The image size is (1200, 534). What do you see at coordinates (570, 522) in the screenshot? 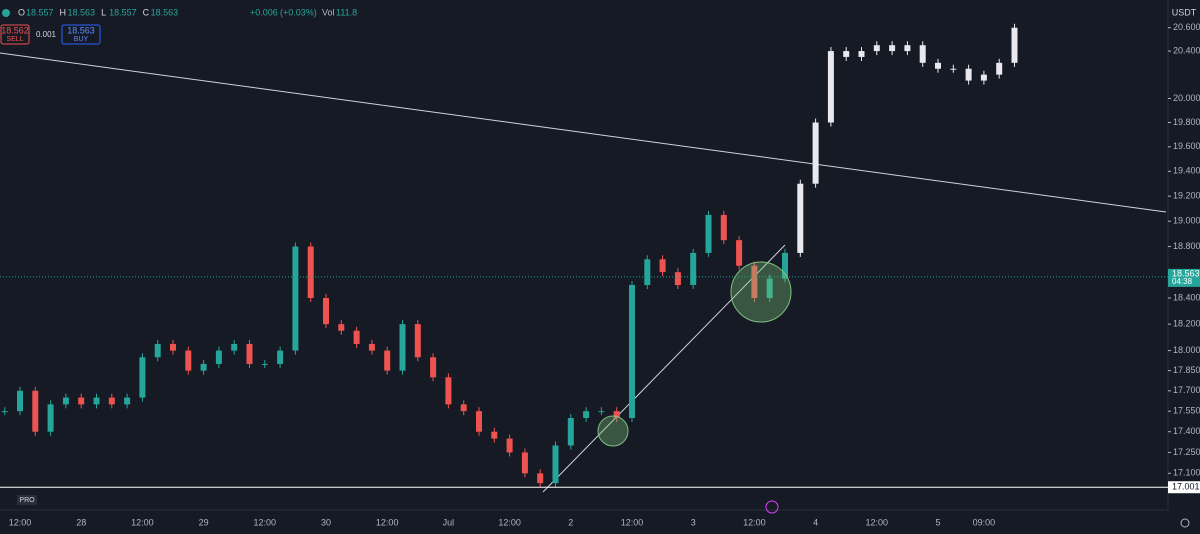
I see `x-tick-label: 2` at bounding box center [570, 522].